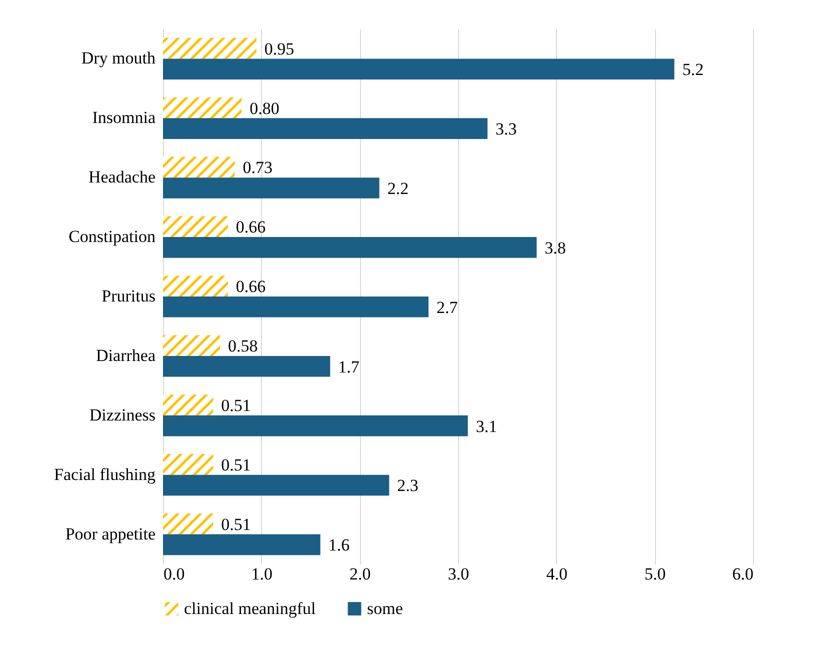  What do you see at coordinates (447, 307) in the screenshot?
I see `data-label: 2.7` at bounding box center [447, 307].